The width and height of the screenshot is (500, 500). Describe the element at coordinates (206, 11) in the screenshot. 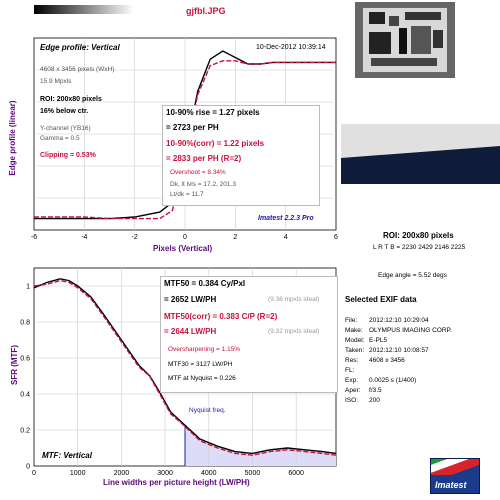

I see `file-title: gjfbl.JPG` at that location.